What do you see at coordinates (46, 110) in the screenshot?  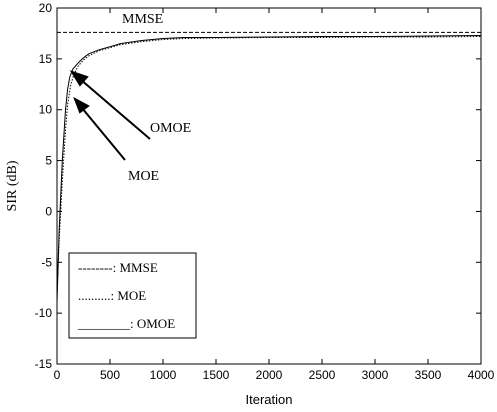 I see `y-tick-label: 10` at bounding box center [46, 110].